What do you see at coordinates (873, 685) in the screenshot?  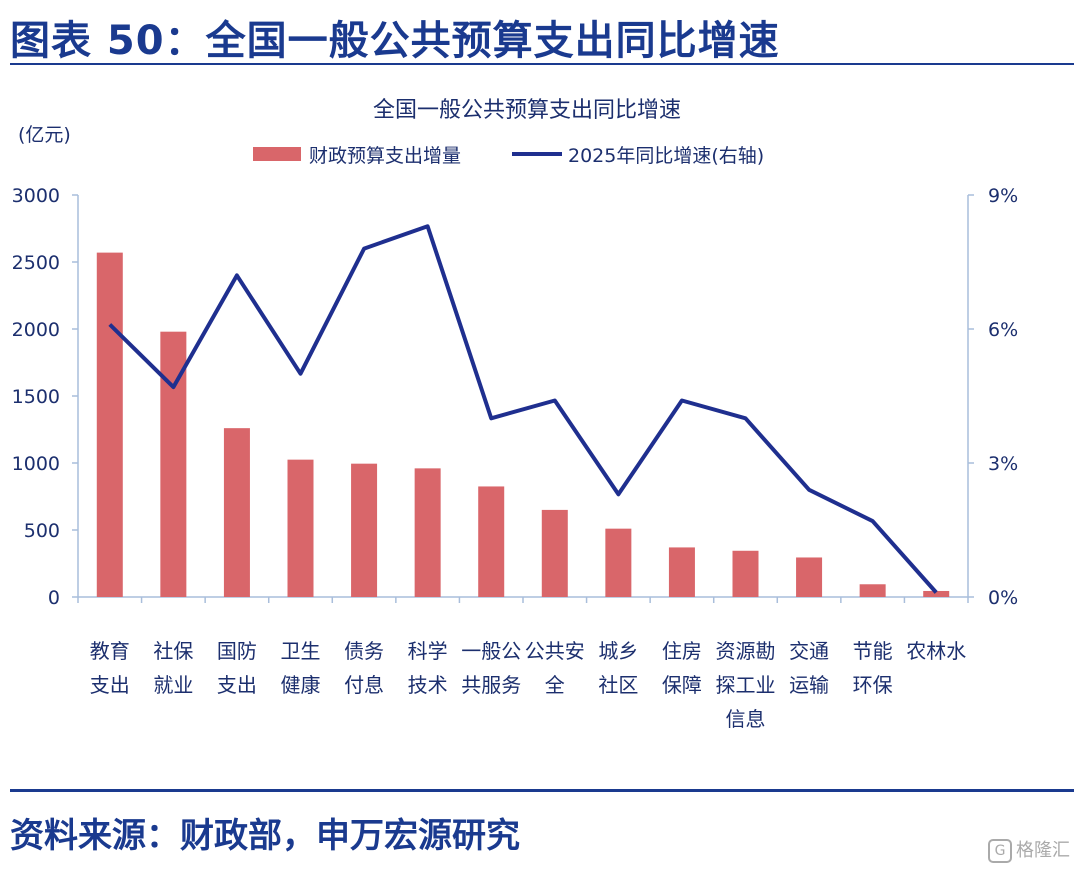 I see `x-tick-label: 环保` at bounding box center [873, 685].